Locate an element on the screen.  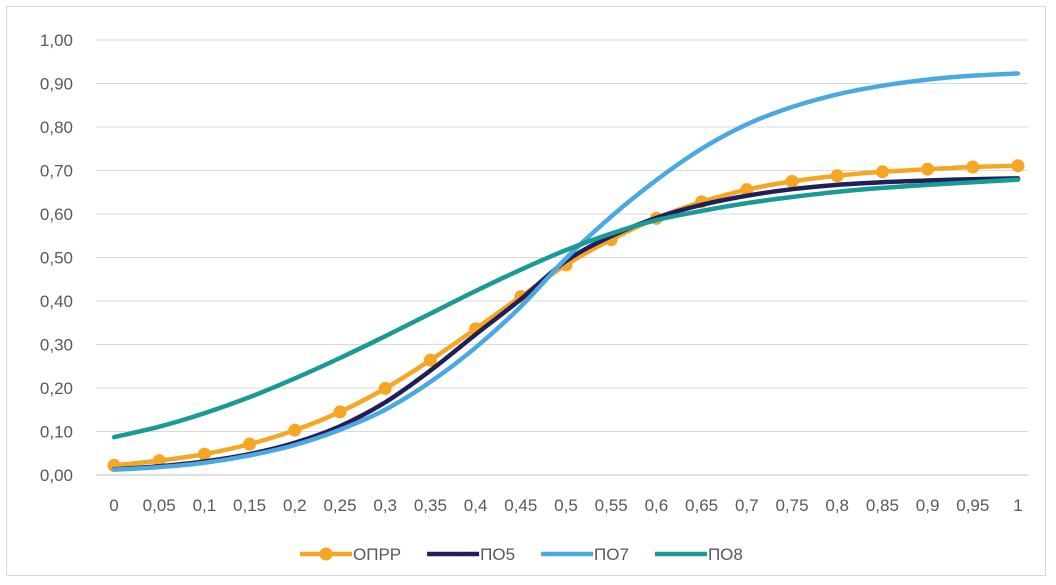
x-tick-label: 0,15 is located at coordinates (249, 505).